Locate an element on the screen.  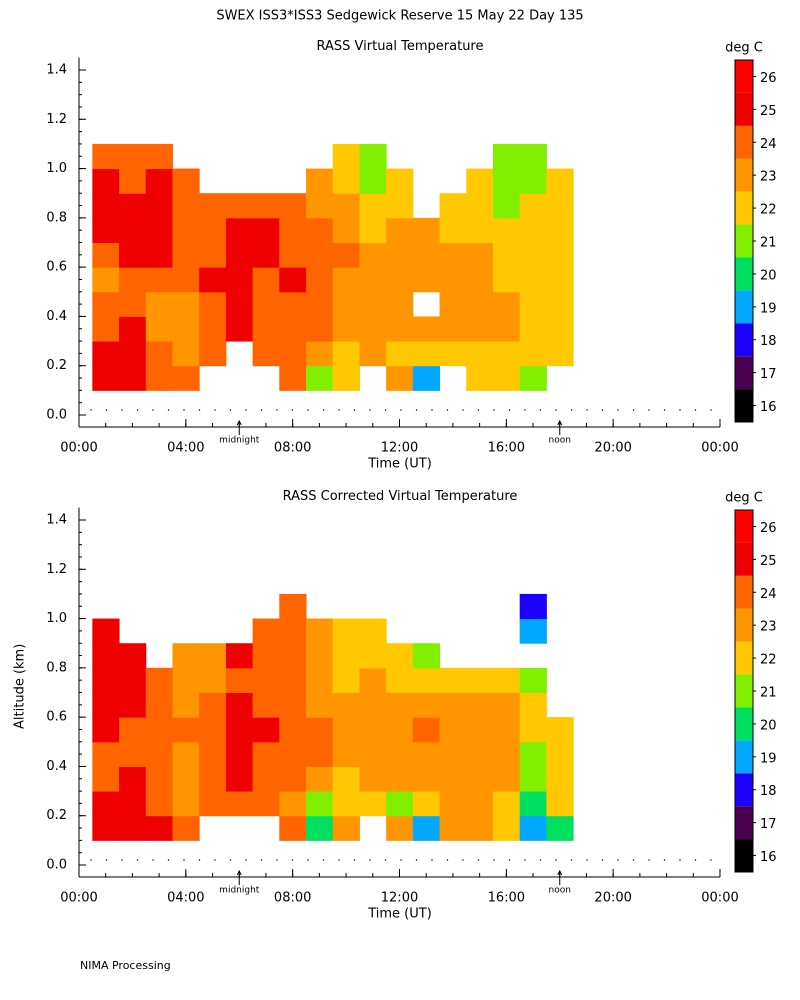
y-tick-label: 0.2 is located at coordinates (56, 365).